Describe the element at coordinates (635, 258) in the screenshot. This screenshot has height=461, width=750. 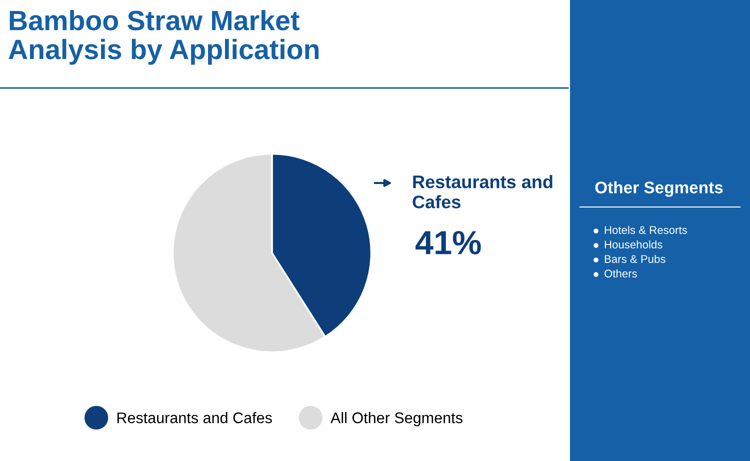
I see `text: Bars & Pubs` at that location.